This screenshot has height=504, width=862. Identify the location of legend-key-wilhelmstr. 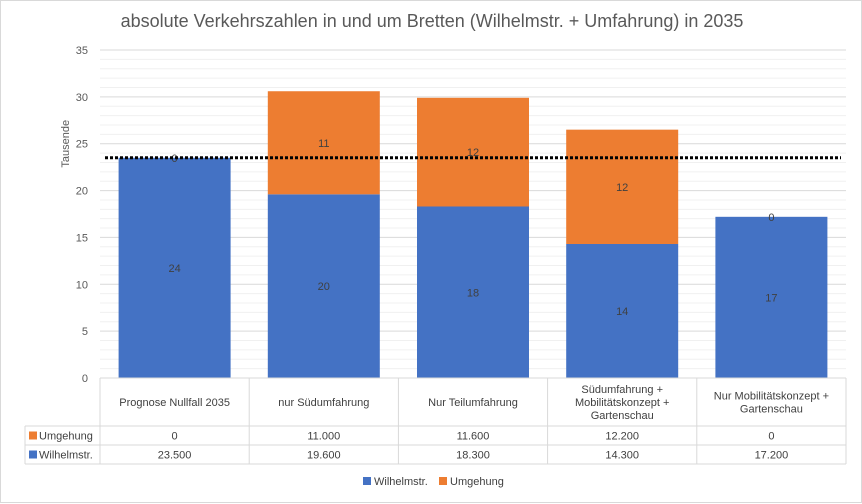
(33, 454).